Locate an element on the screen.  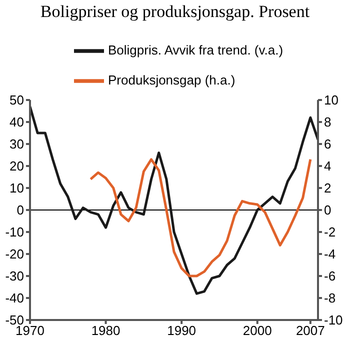
legend-label: Boligpris. Avvik fra trend. (v.a.) is located at coordinates (196, 50).